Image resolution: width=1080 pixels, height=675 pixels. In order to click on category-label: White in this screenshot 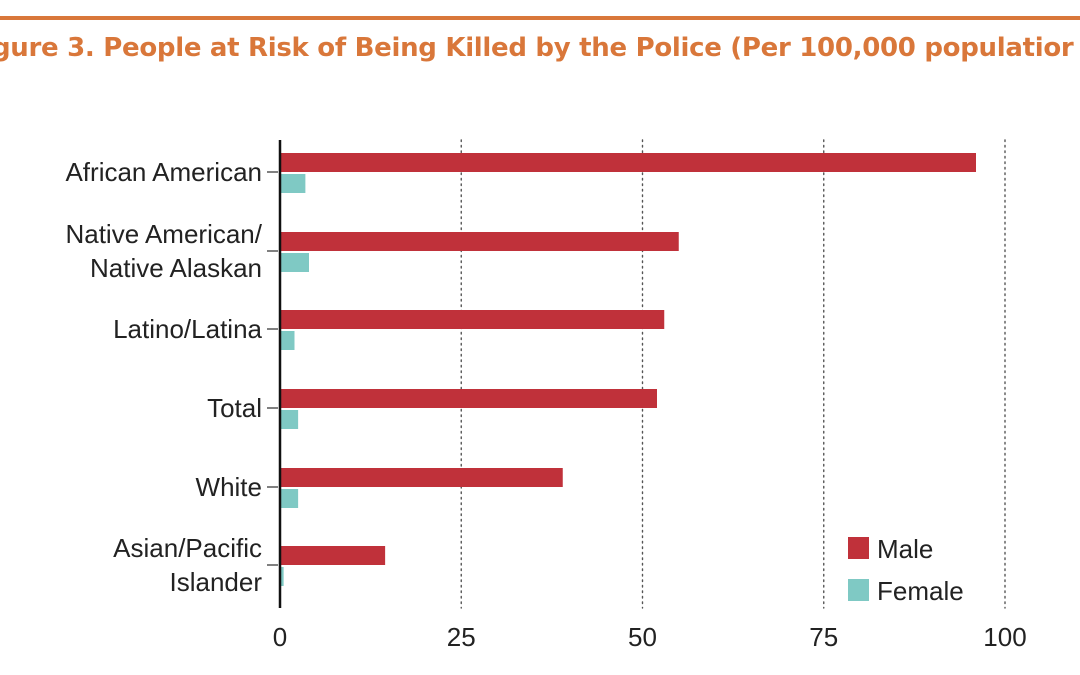, I will do `click(229, 487)`.